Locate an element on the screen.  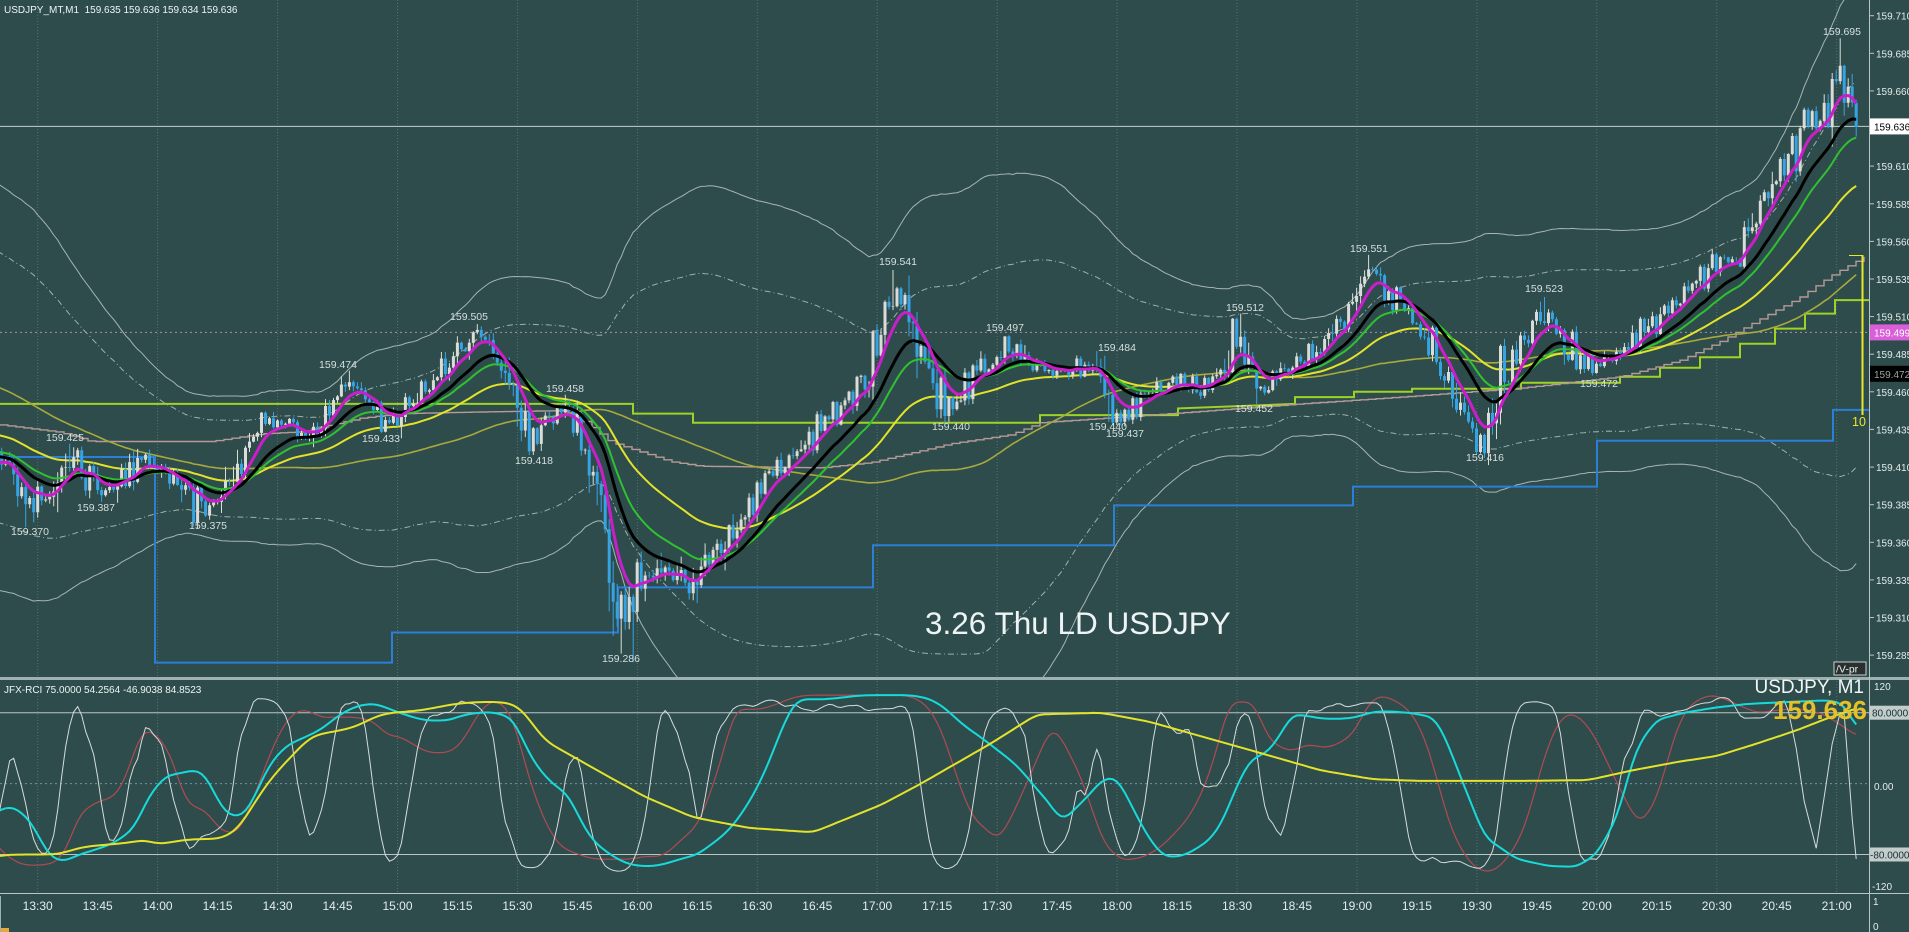
svg-text: 159.375 is located at coordinates (208, 526).